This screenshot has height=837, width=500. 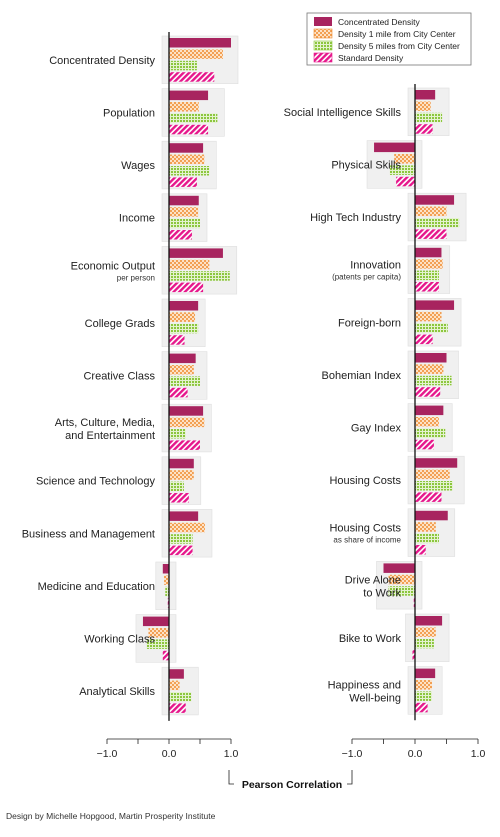 I want to click on legend-label: Density 5 miles from City Center, so click(x=399, y=46).